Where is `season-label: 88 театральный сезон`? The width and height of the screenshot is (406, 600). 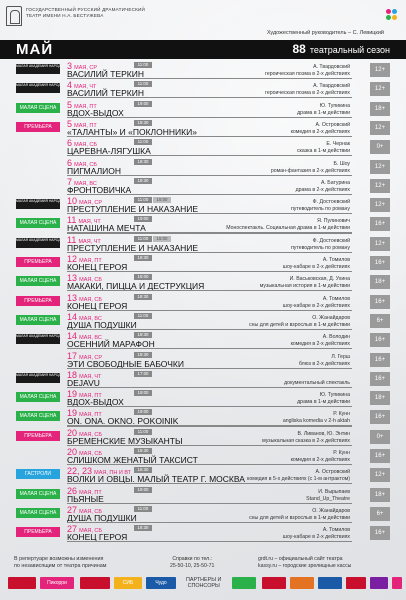
season-label: 88 театральный сезон is located at coordinates (341, 49).